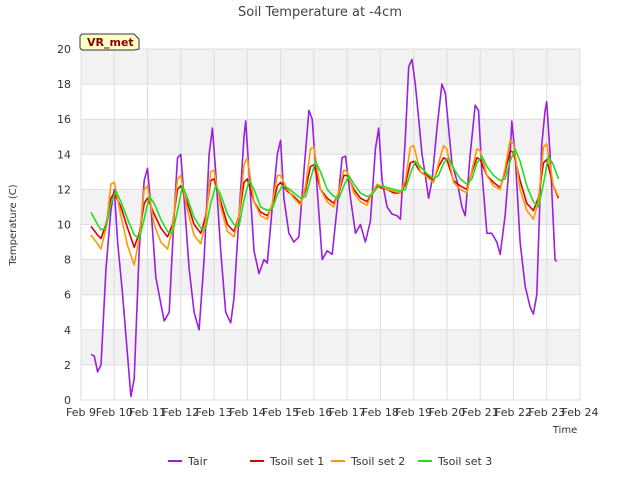 The image size is (640, 480). I want to click on station-badge: VR_met, so click(109, 42).